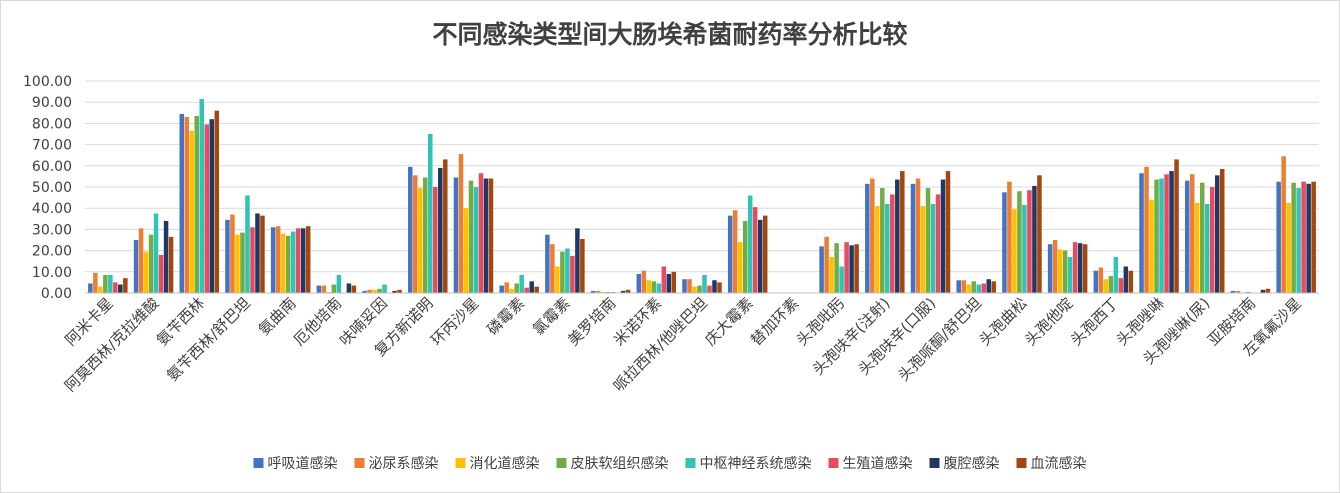 The width and height of the screenshot is (1340, 493). What do you see at coordinates (52, 103) in the screenshot?
I see `y-tick-label: 90.00` at bounding box center [52, 103].